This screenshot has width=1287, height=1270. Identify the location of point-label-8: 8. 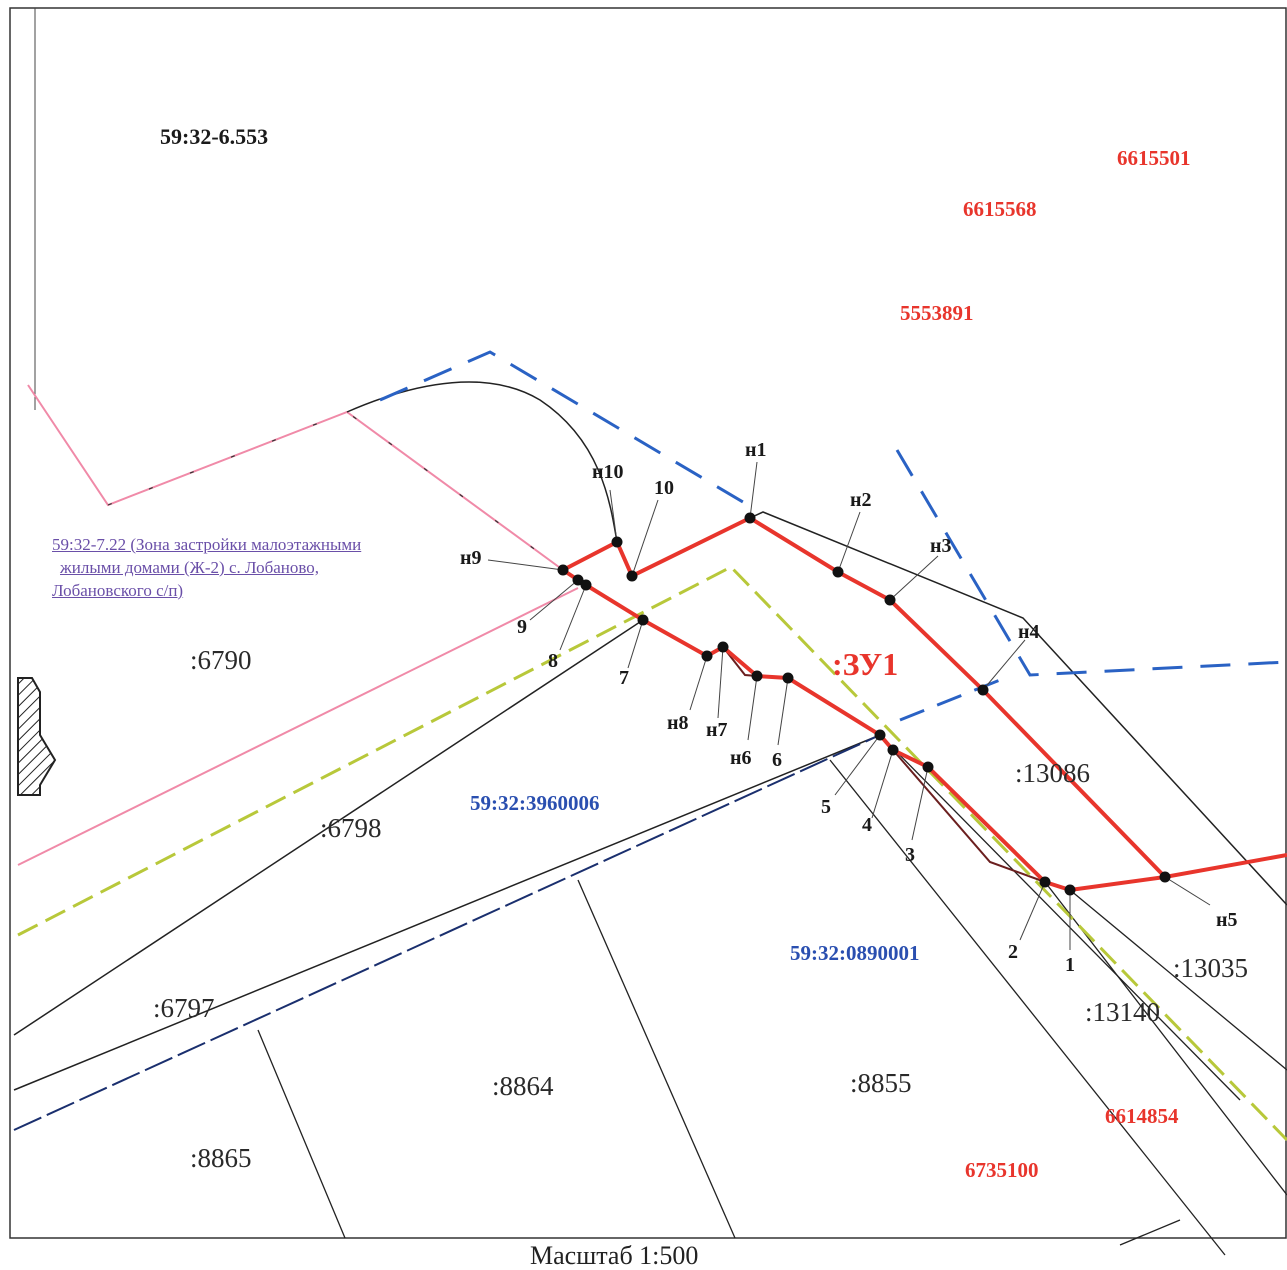
(553, 661).